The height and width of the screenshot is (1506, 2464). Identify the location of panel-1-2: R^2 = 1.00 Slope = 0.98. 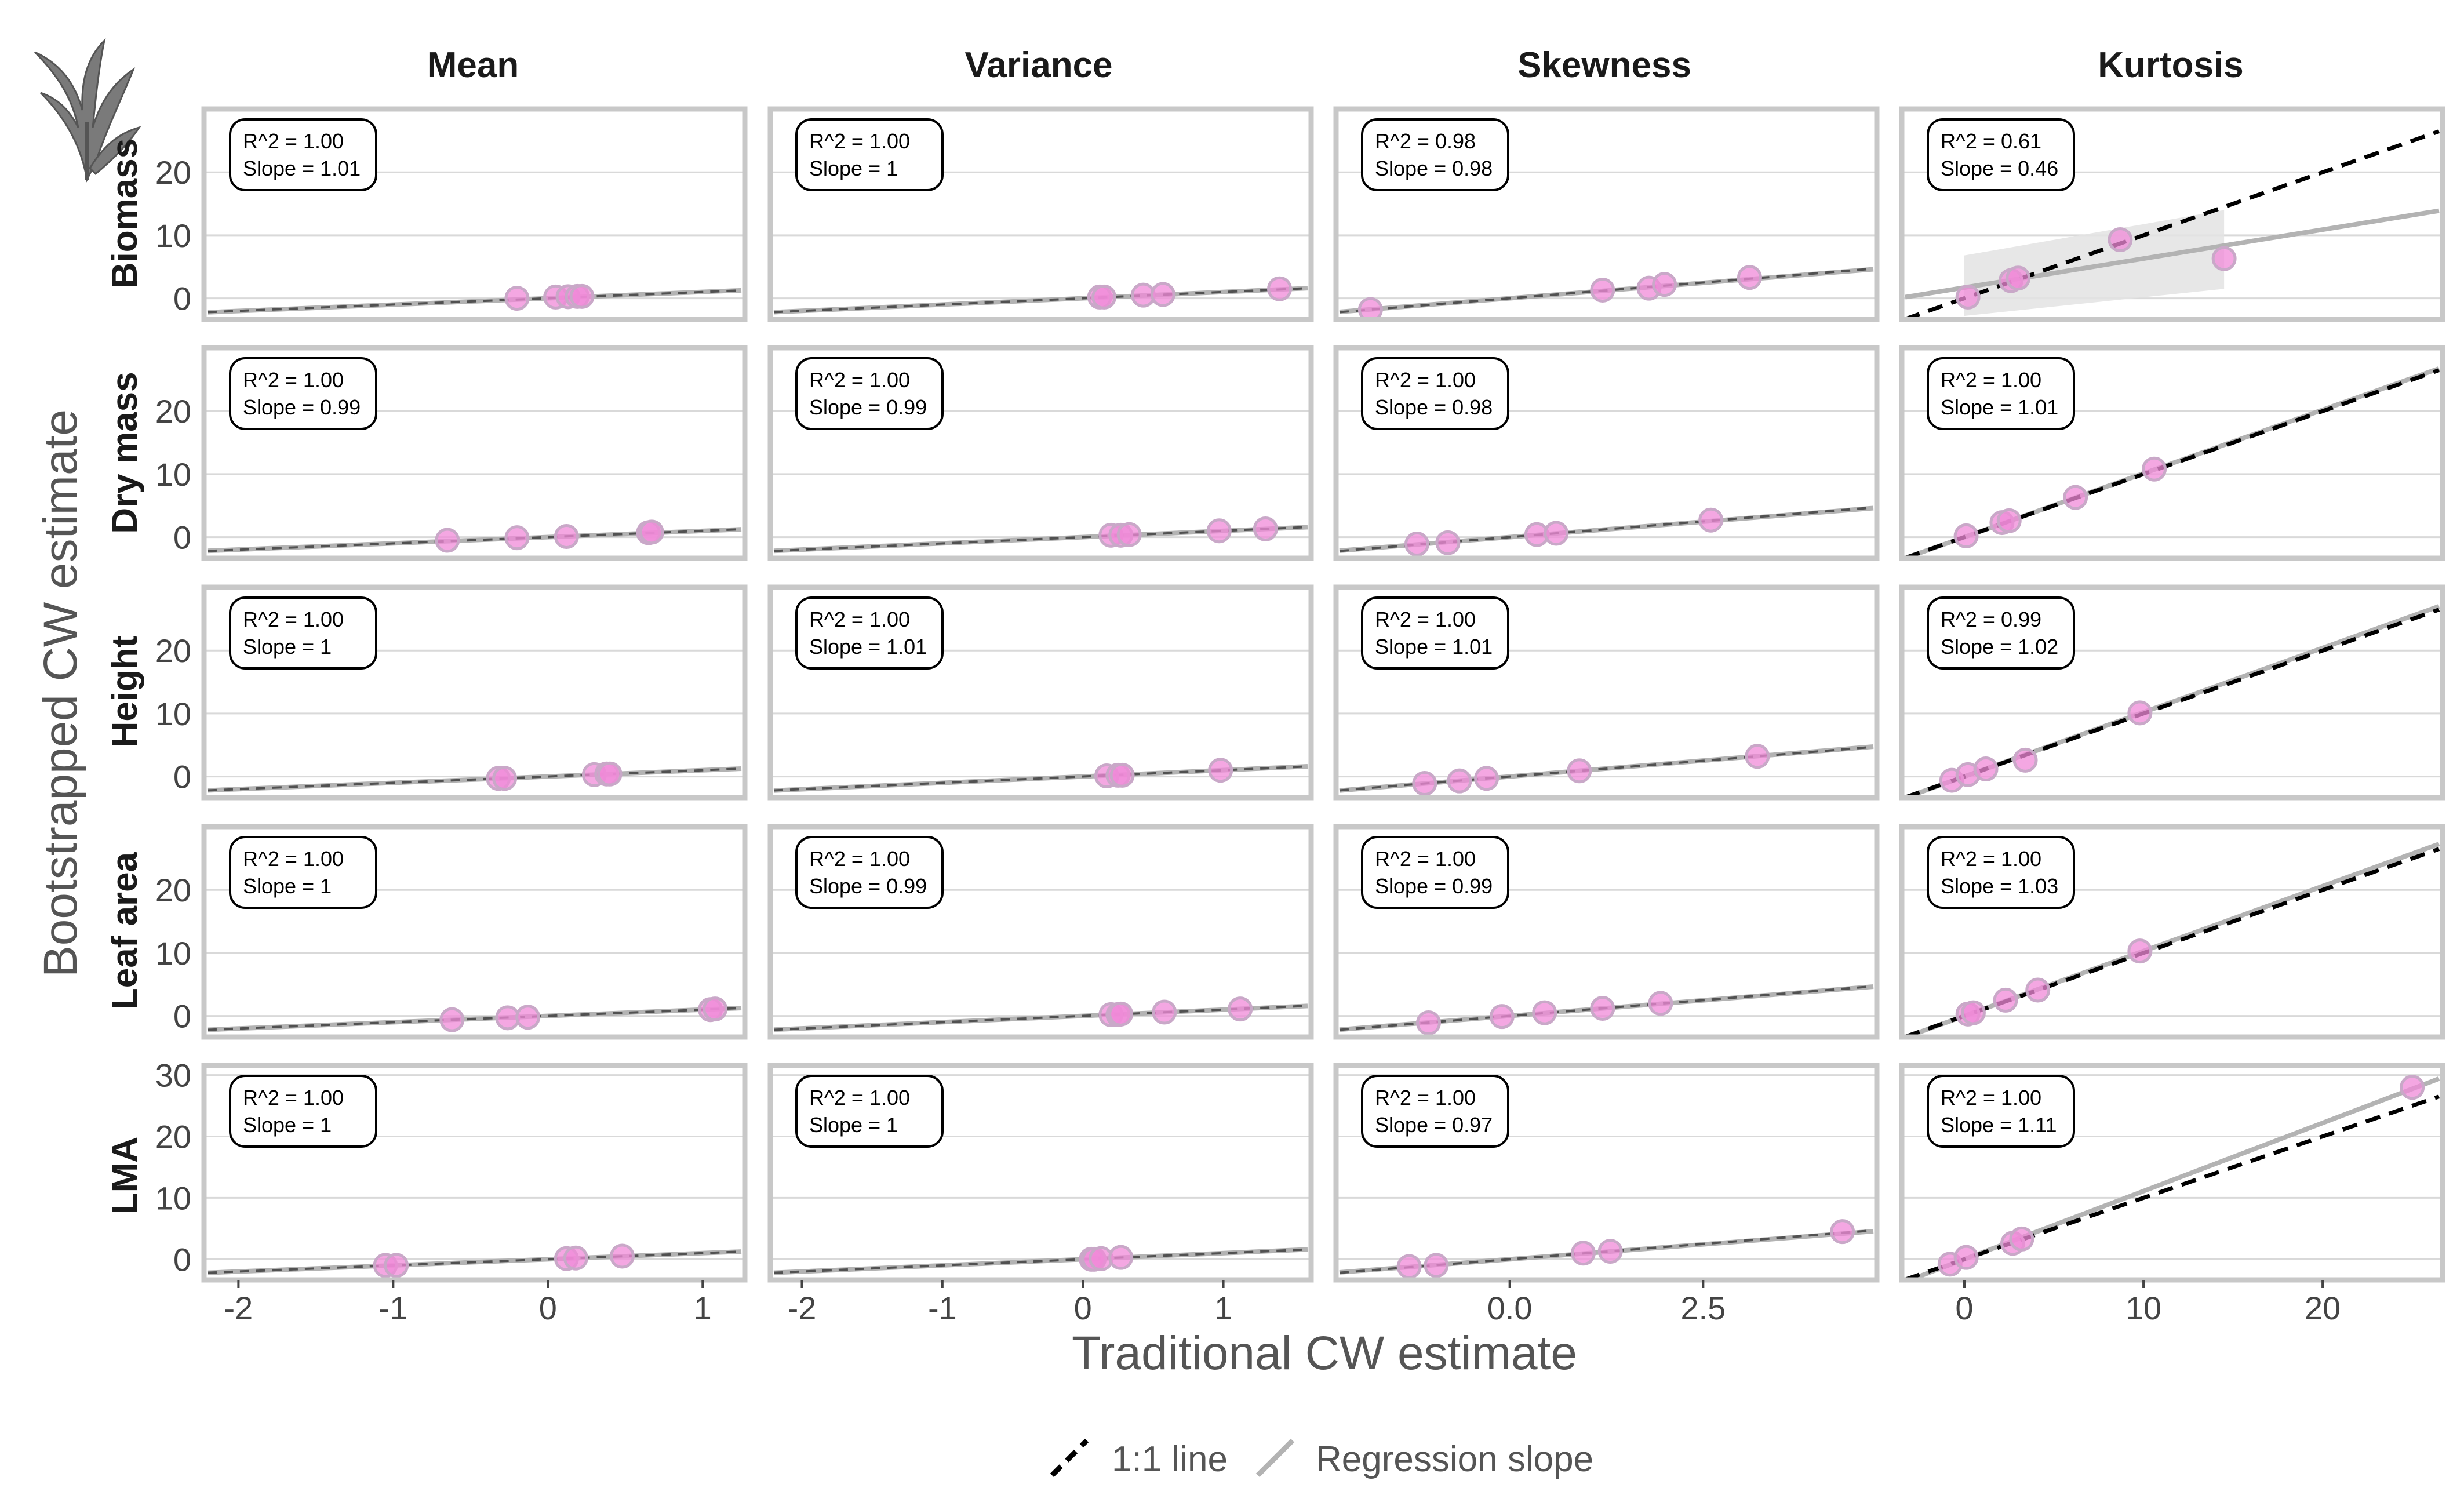
(1607, 453).